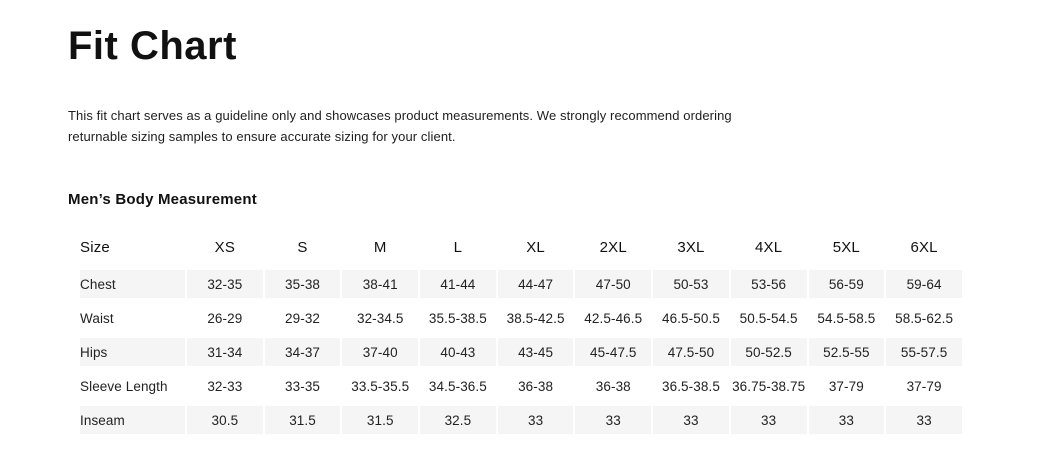 The width and height of the screenshot is (1038, 457). What do you see at coordinates (769, 352) in the screenshot?
I see `measurement-cell: 50-52.5` at bounding box center [769, 352].